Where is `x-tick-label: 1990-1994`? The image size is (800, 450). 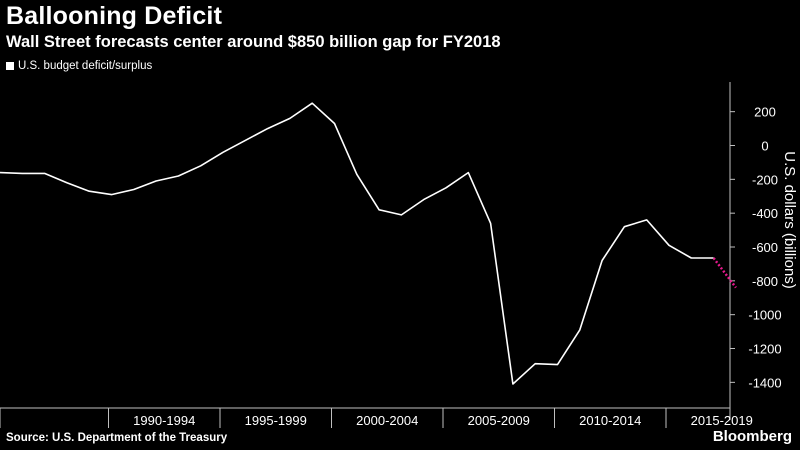 x-tick-label: 1990-1994 is located at coordinates (164, 420).